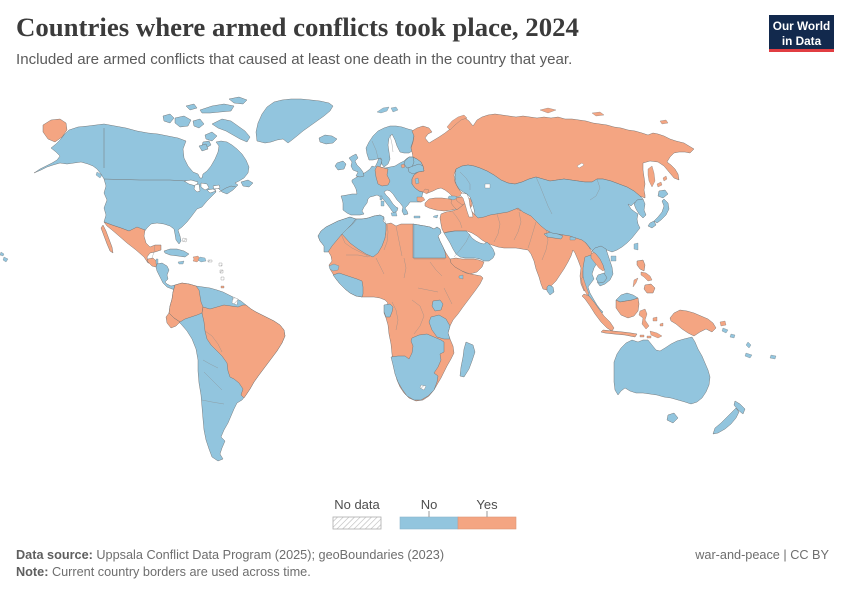 This screenshot has width=850, height=600. Describe the element at coordinates (357, 504) in the screenshot. I see `svg-text: No data` at that location.